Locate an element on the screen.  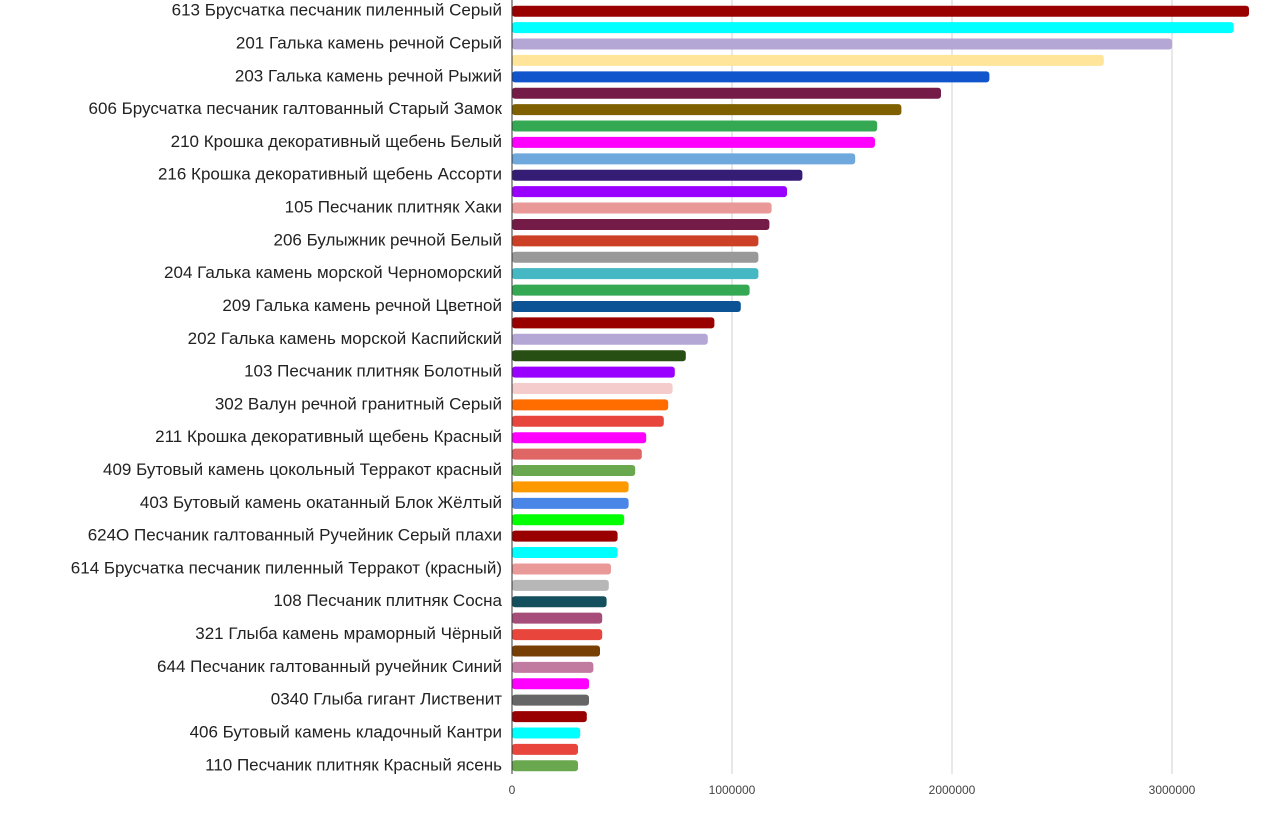
y-tick-label: 302 Валун речной гранитный Серый is located at coordinates (358, 403).